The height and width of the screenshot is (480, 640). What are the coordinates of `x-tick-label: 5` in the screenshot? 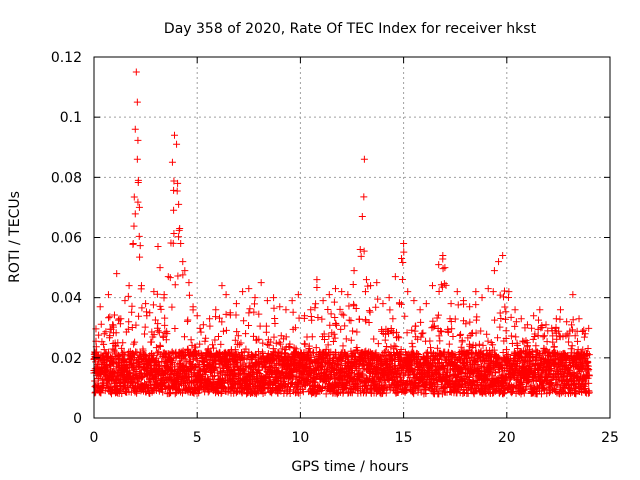 It's located at (197, 438).